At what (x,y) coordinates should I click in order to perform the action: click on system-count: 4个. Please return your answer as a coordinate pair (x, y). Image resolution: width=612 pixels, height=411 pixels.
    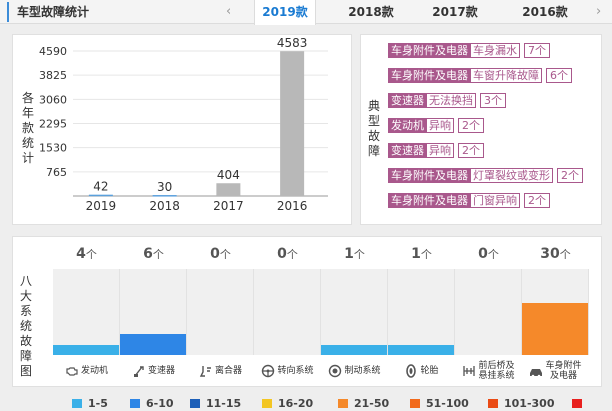
    Looking at the image, I should click on (86, 254).